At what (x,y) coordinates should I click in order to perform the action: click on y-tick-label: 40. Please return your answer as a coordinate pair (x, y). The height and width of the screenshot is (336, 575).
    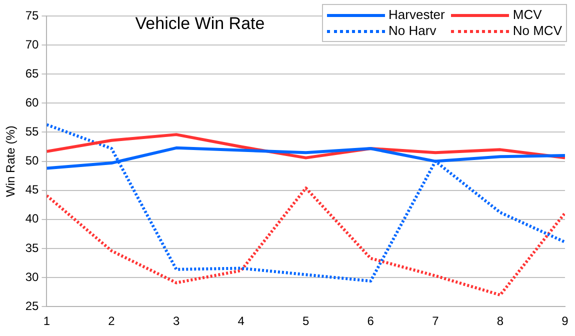
    Looking at the image, I should click on (32, 219).